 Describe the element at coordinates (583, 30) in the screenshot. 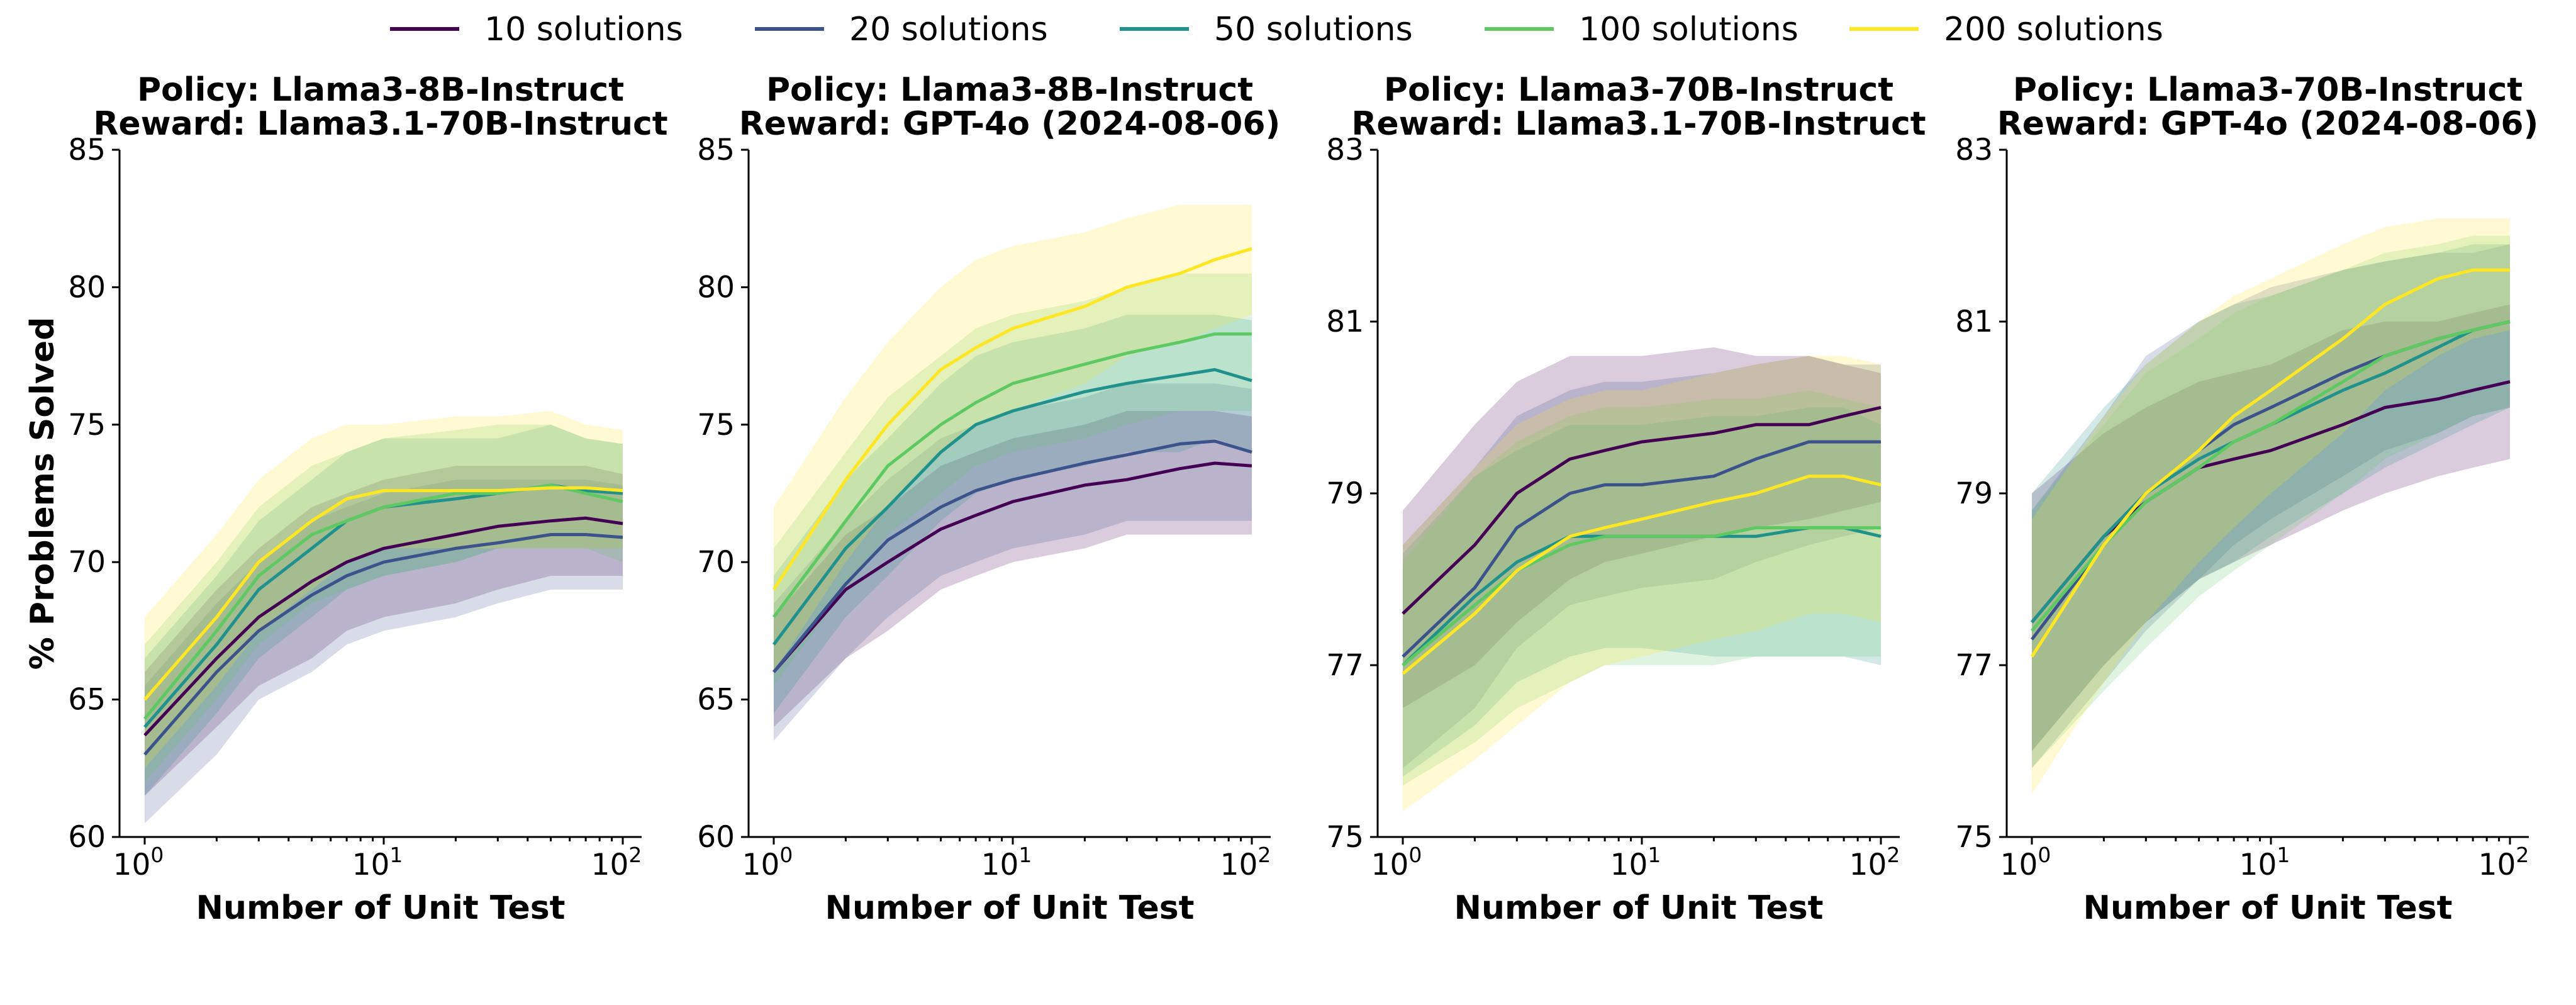

I see `legend-label: 10 solutions` at that location.